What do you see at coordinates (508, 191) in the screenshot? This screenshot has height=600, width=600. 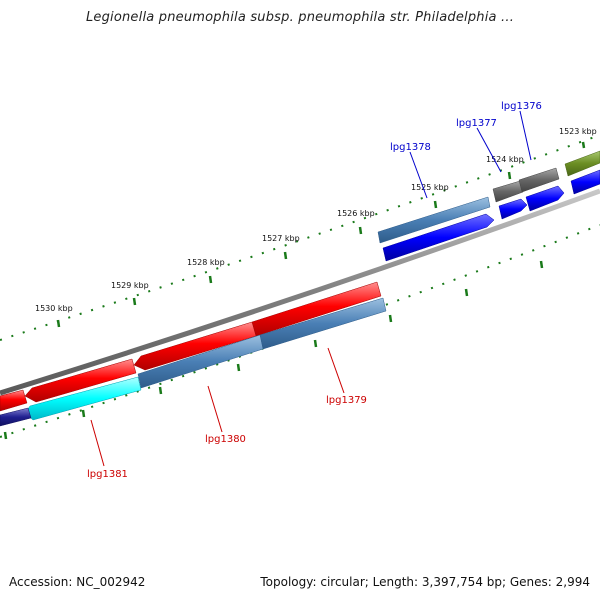 I see `feature-lpg1377-gray` at bounding box center [508, 191].